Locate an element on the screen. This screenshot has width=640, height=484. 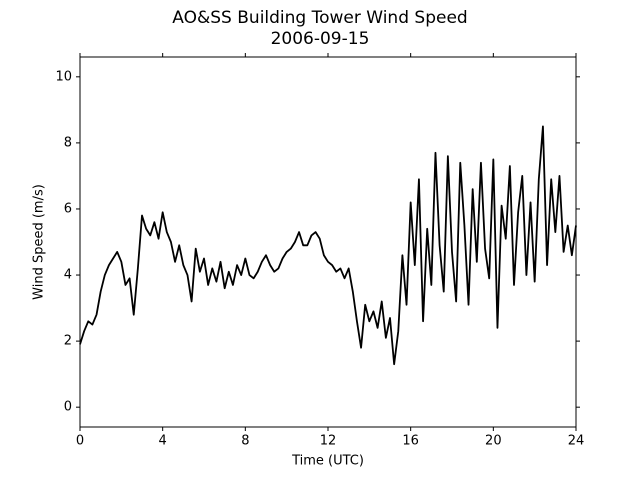
y-tick-label: 8 is located at coordinates (68, 142).